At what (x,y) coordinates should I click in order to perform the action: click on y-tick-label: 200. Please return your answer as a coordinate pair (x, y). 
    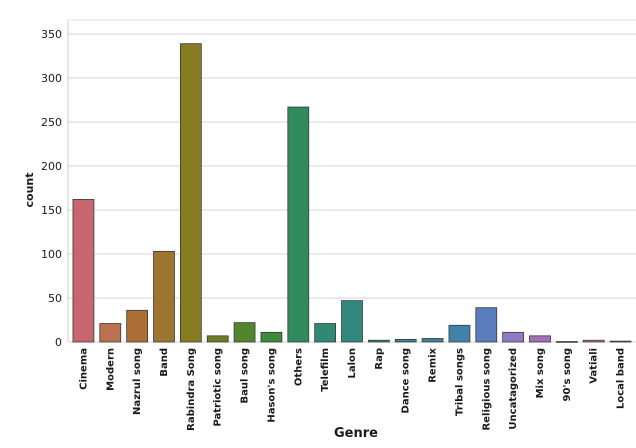
    Looking at the image, I should click on (51, 166).